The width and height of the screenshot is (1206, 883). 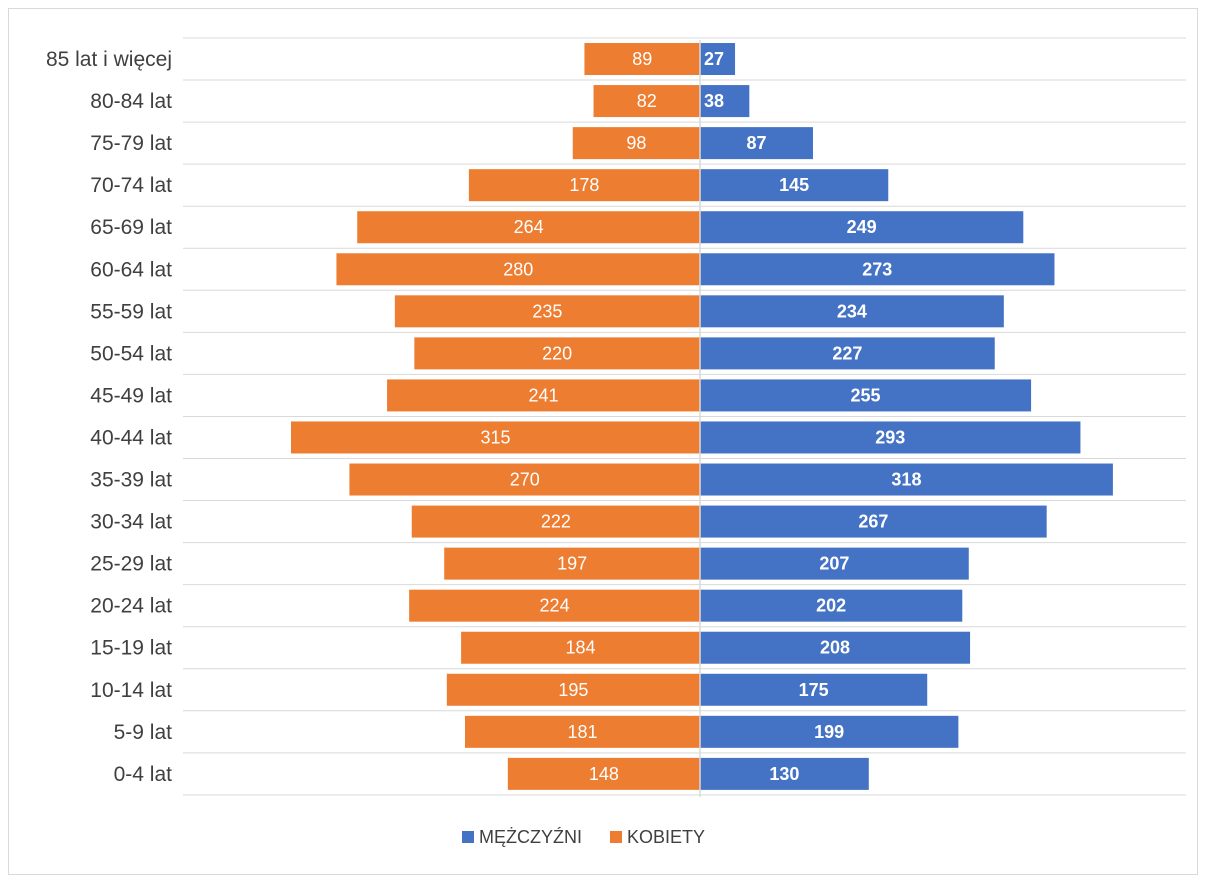 I want to click on category-label: 65-69 lat, so click(x=131, y=227).